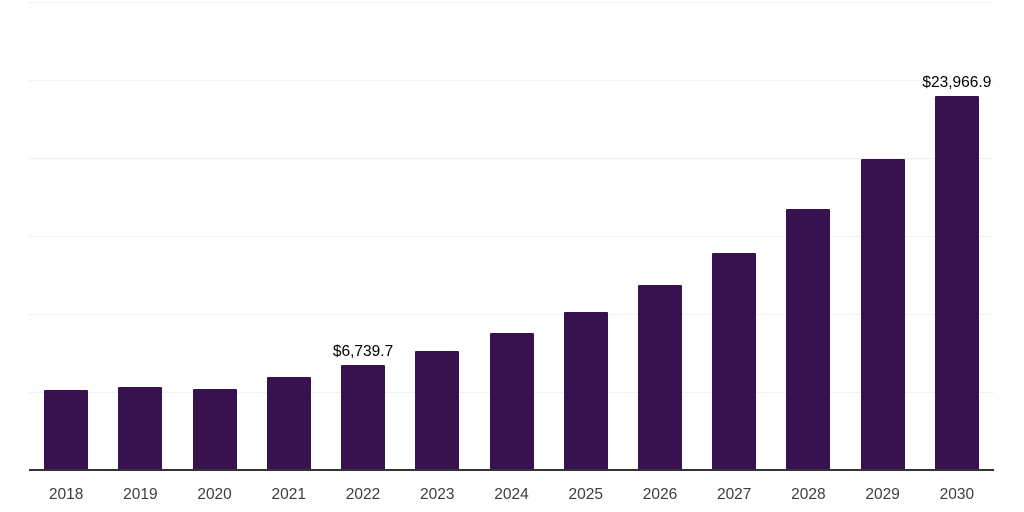 This screenshot has width=1024, height=512. Describe the element at coordinates (957, 494) in the screenshot. I see `x-tick-label-2030: 2030` at that location.